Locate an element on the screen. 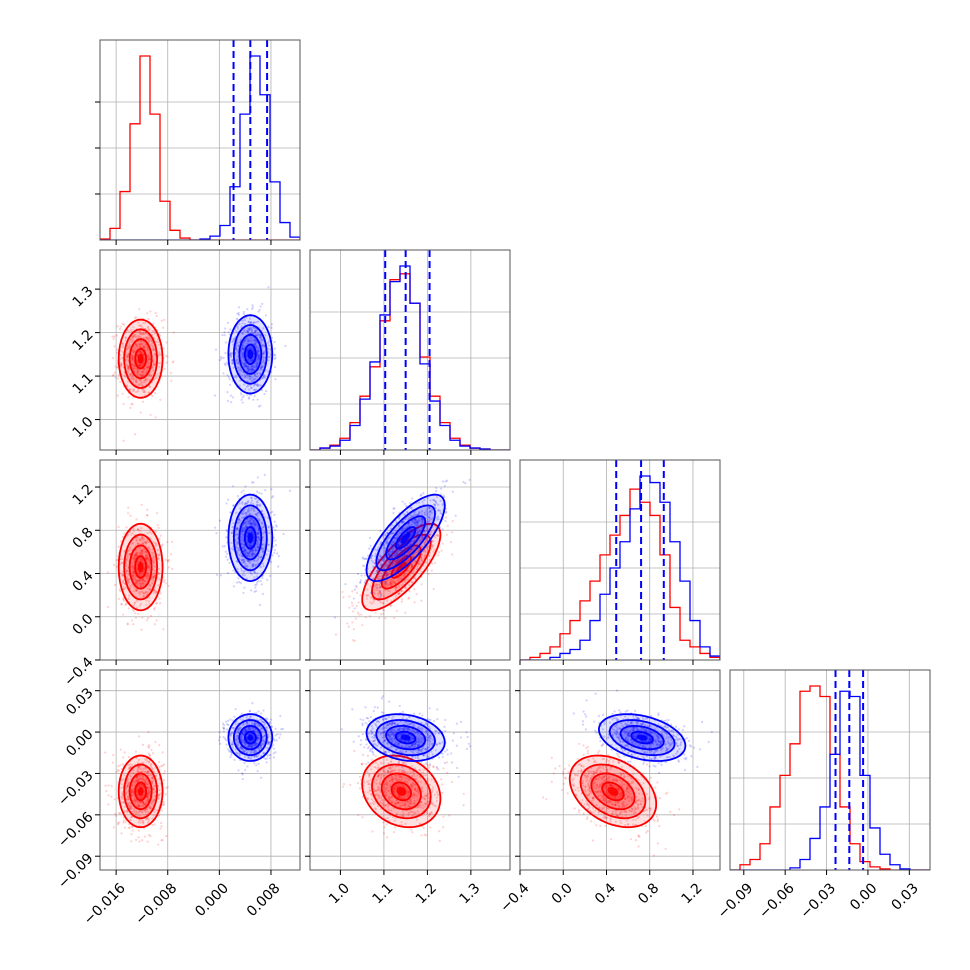  y-tick-label: 1.2 is located at coordinates (83, 494).